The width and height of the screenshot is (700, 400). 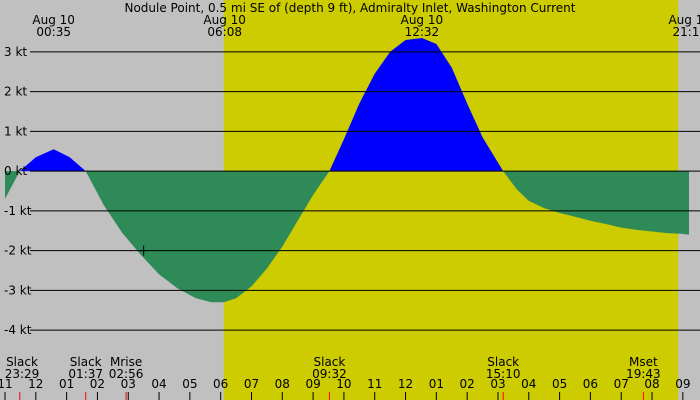 I want to click on top-date-label: Aug 1, so click(x=684, y=20).